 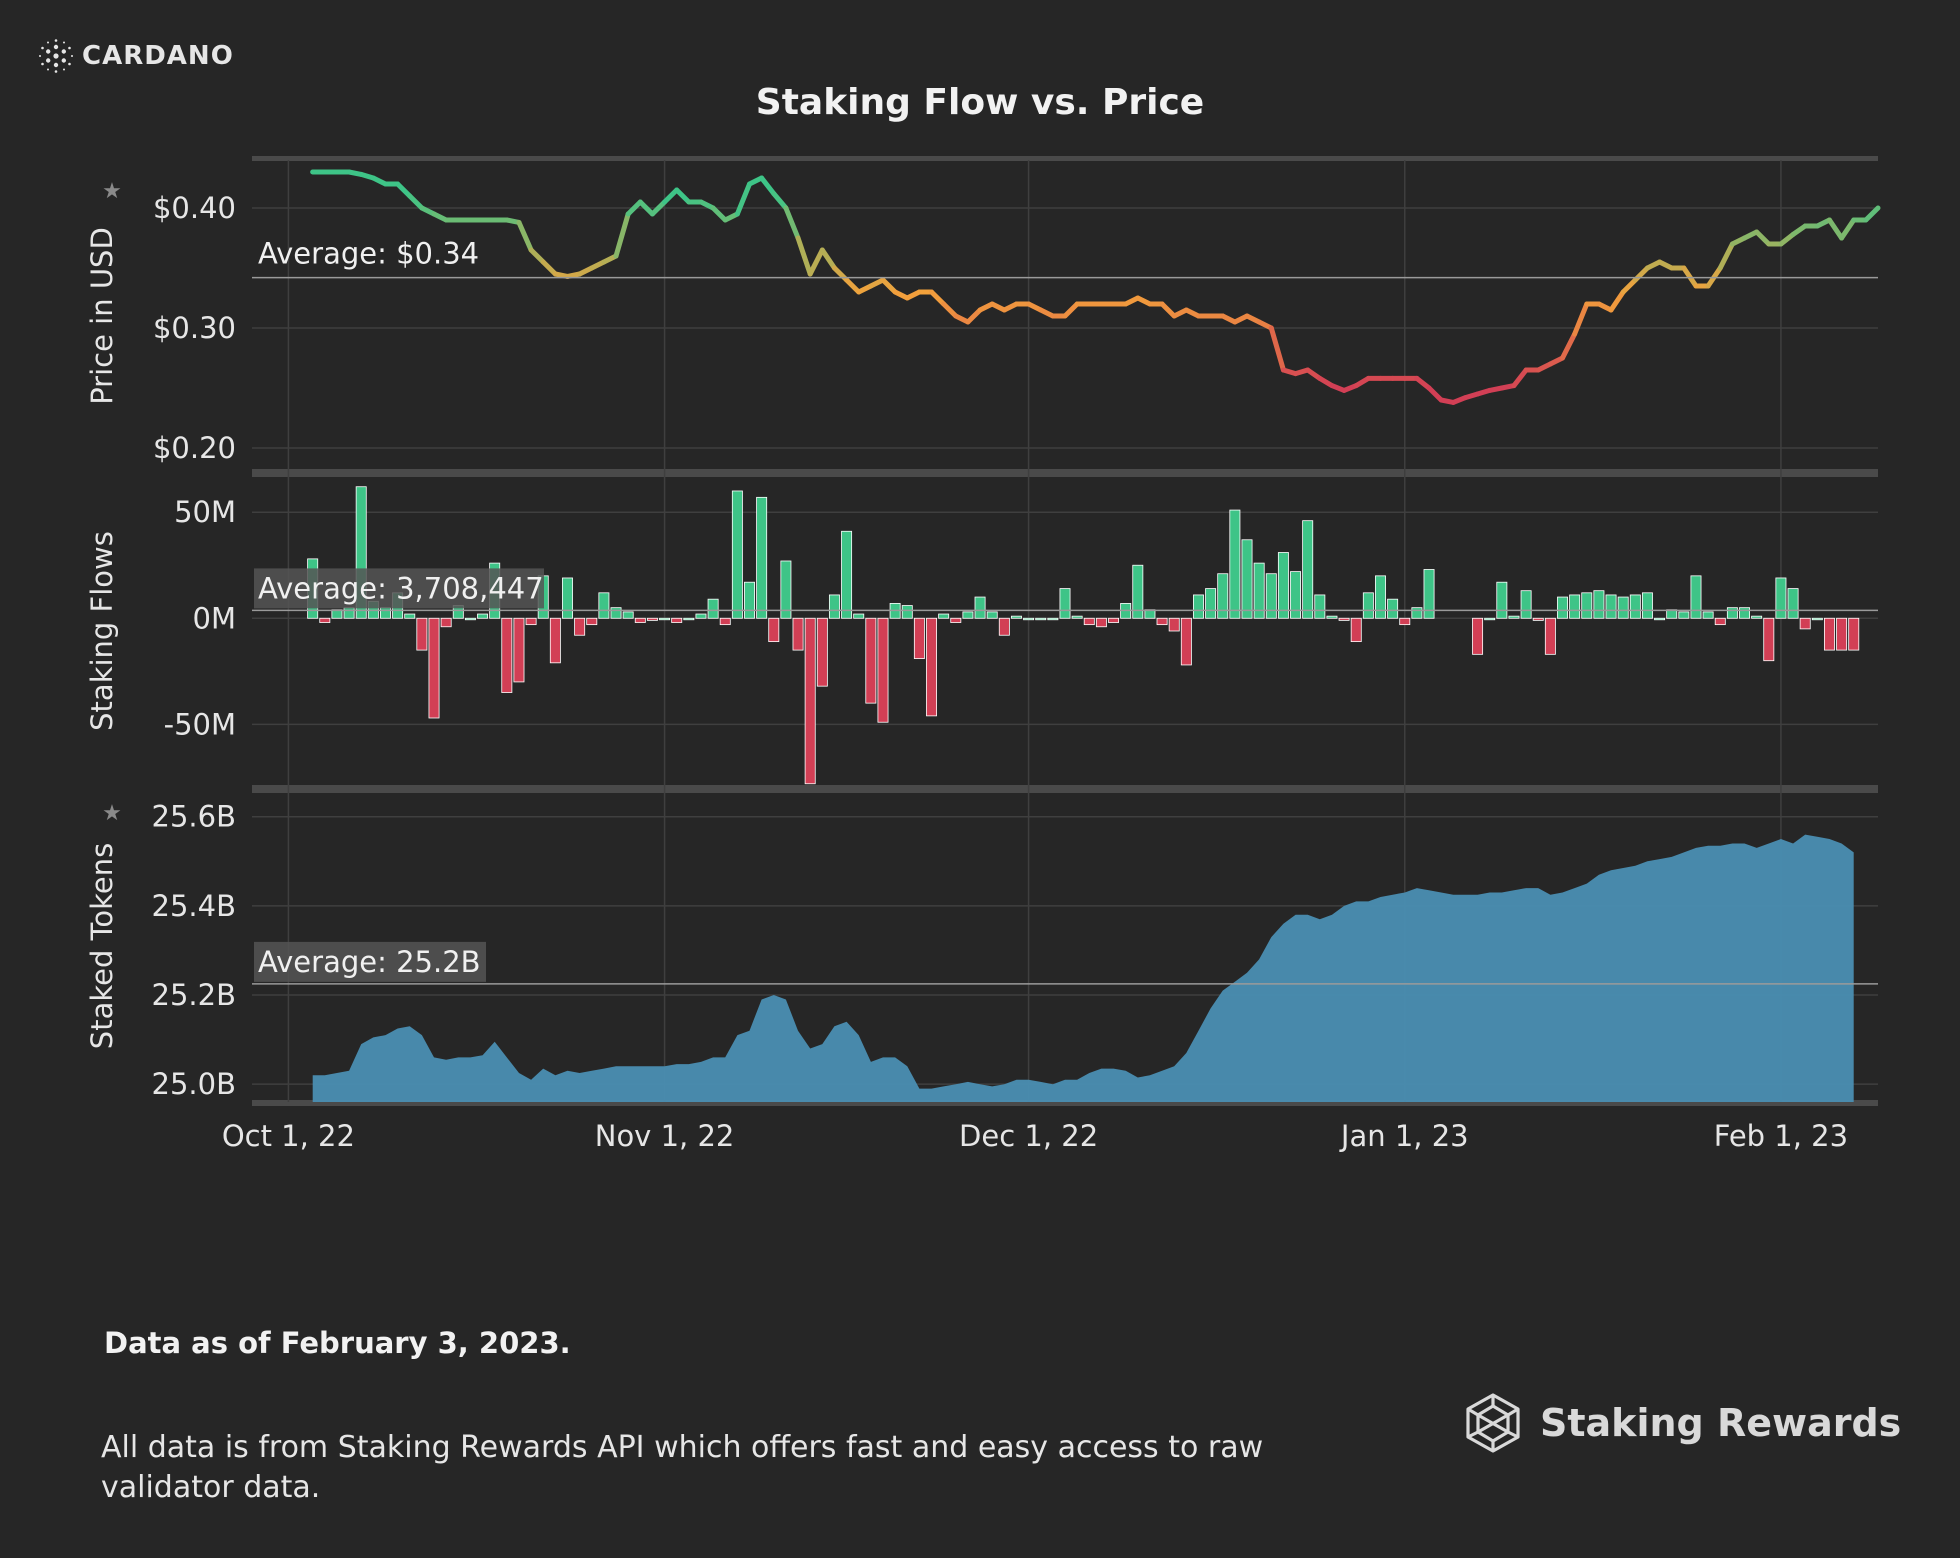 I want to click on staked-tokens-area, so click(x=1083, y=968).